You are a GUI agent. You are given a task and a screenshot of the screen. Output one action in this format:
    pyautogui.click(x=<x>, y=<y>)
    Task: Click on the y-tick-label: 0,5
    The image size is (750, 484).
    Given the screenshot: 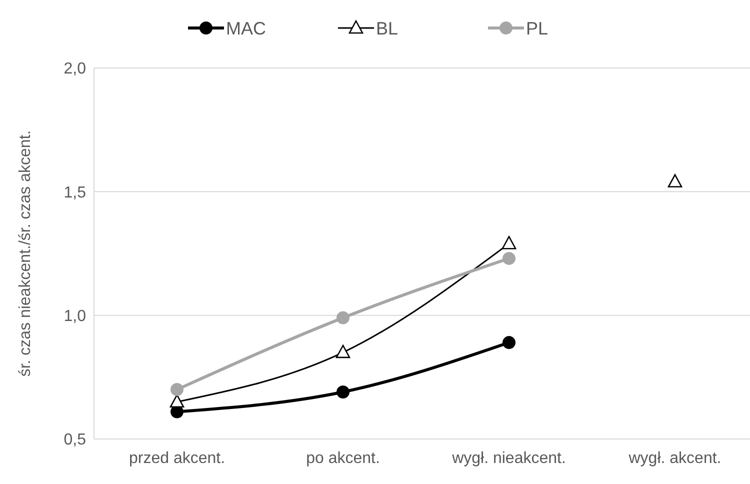 What is the action you would take?
    pyautogui.click(x=75, y=440)
    